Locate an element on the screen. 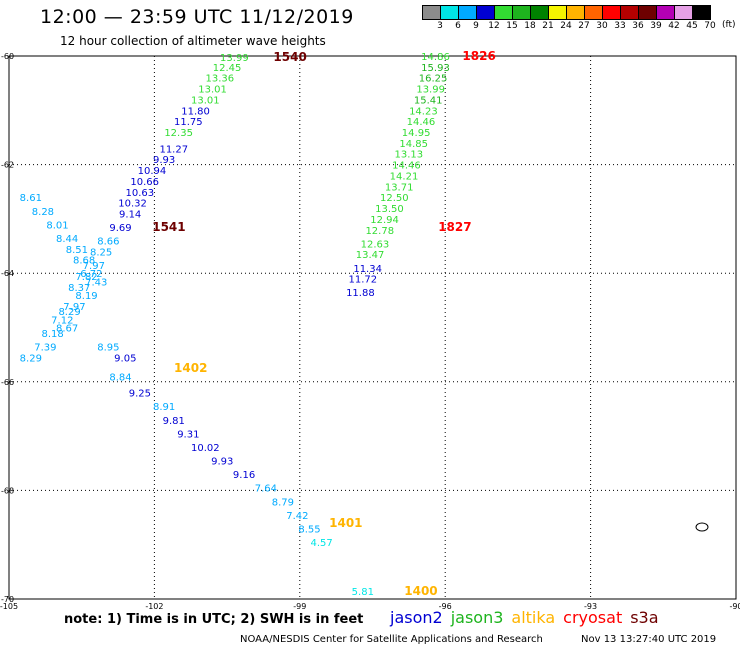 This screenshot has width=740, height=650. wave-height-value: 11.34 is located at coordinates (367, 269).